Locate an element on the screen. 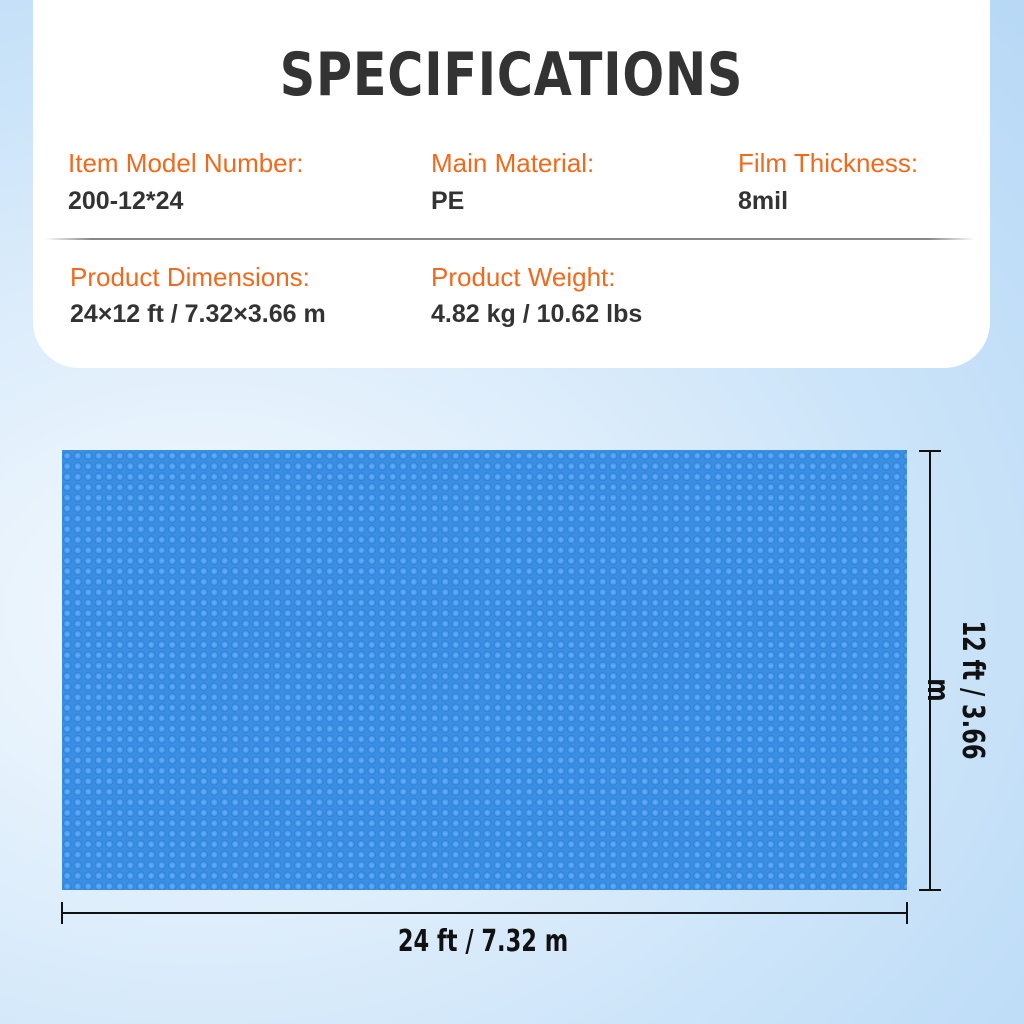 Image resolution: width=1024 pixels, height=1024 pixels. page-title: SPECIFICATIONS is located at coordinates (511, 75).